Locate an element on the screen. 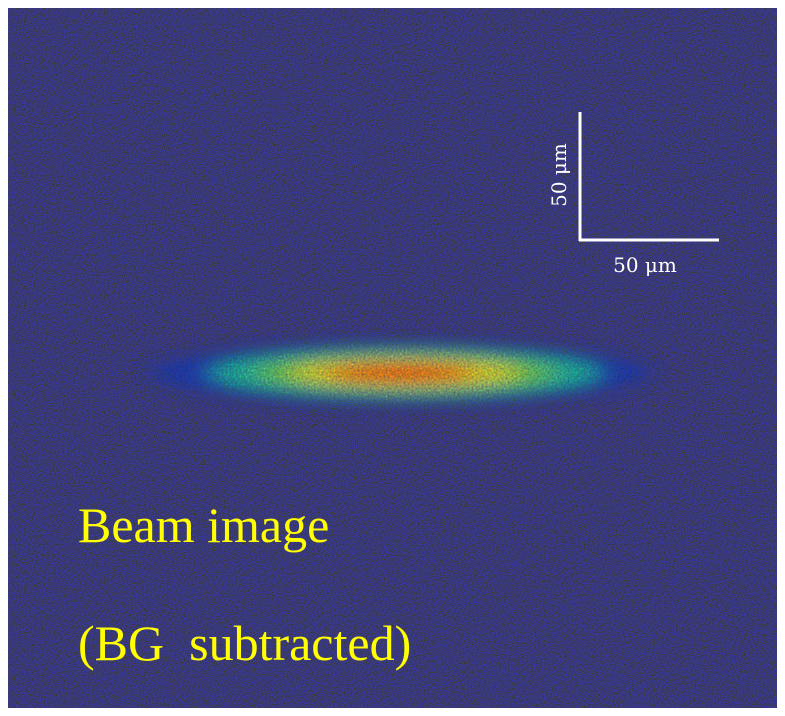 The width and height of the screenshot is (785, 716). beam-spot is located at coordinates (400, 373).